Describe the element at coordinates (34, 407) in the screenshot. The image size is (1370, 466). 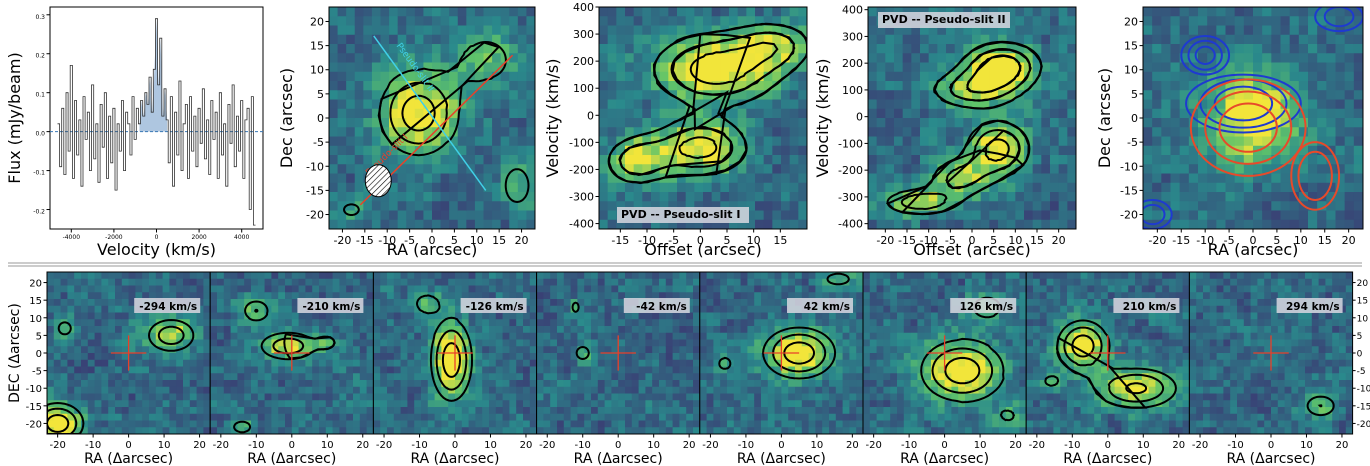
I see `y-tick-label: -15` at that location.